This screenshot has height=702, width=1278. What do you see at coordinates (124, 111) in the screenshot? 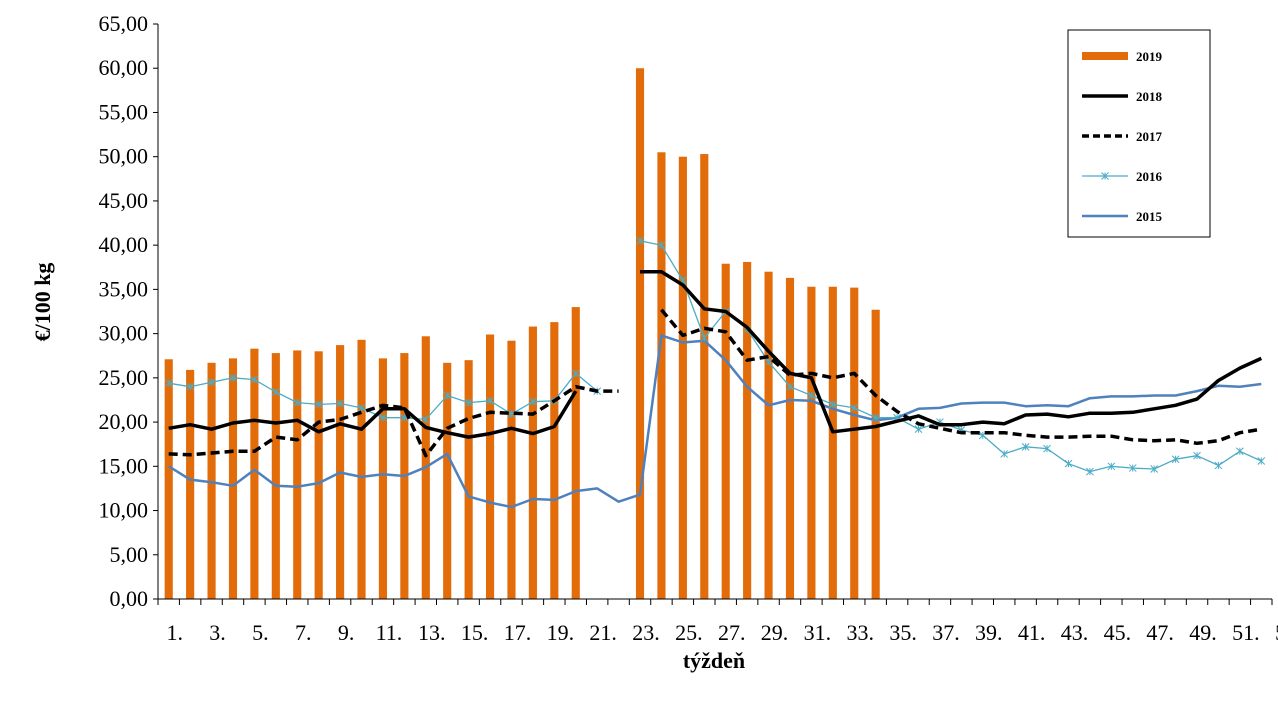
I see `y-tick-label: 55,00` at bounding box center [124, 111].